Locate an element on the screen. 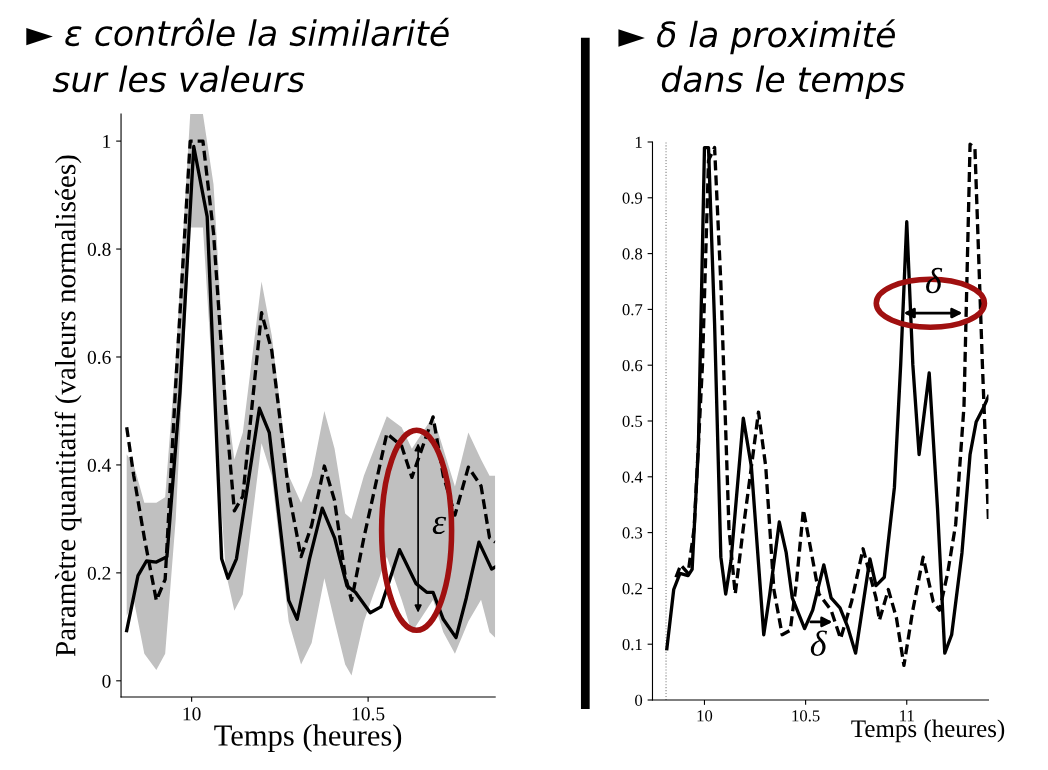 Image resolution: width=1048 pixels, height=770 pixels. chart-title: ► ε contrôle la similarité sur les valeurs is located at coordinates (237, 55).